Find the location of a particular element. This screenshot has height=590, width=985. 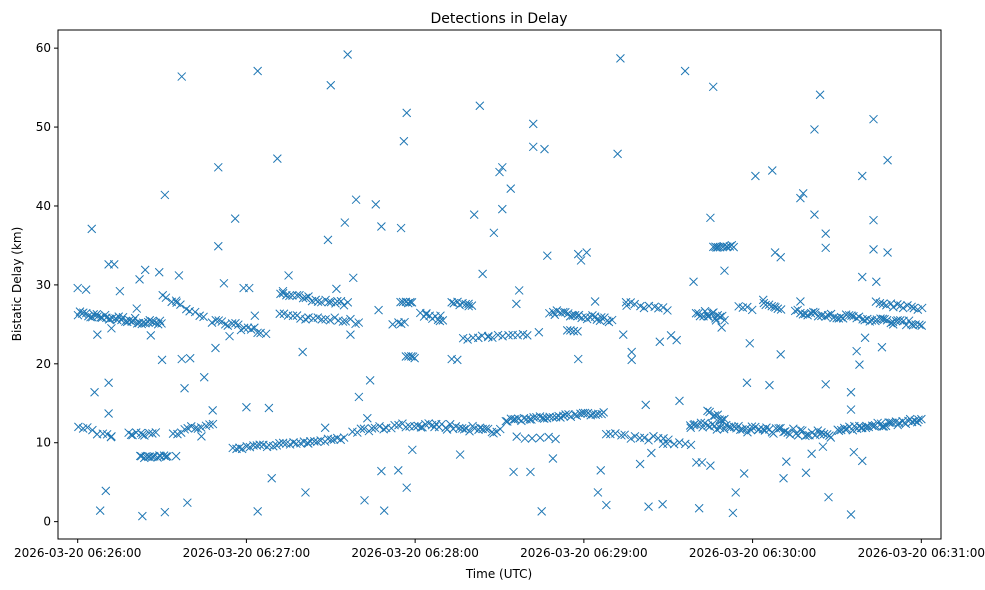

y-tick-label: 10 is located at coordinates (43, 443).